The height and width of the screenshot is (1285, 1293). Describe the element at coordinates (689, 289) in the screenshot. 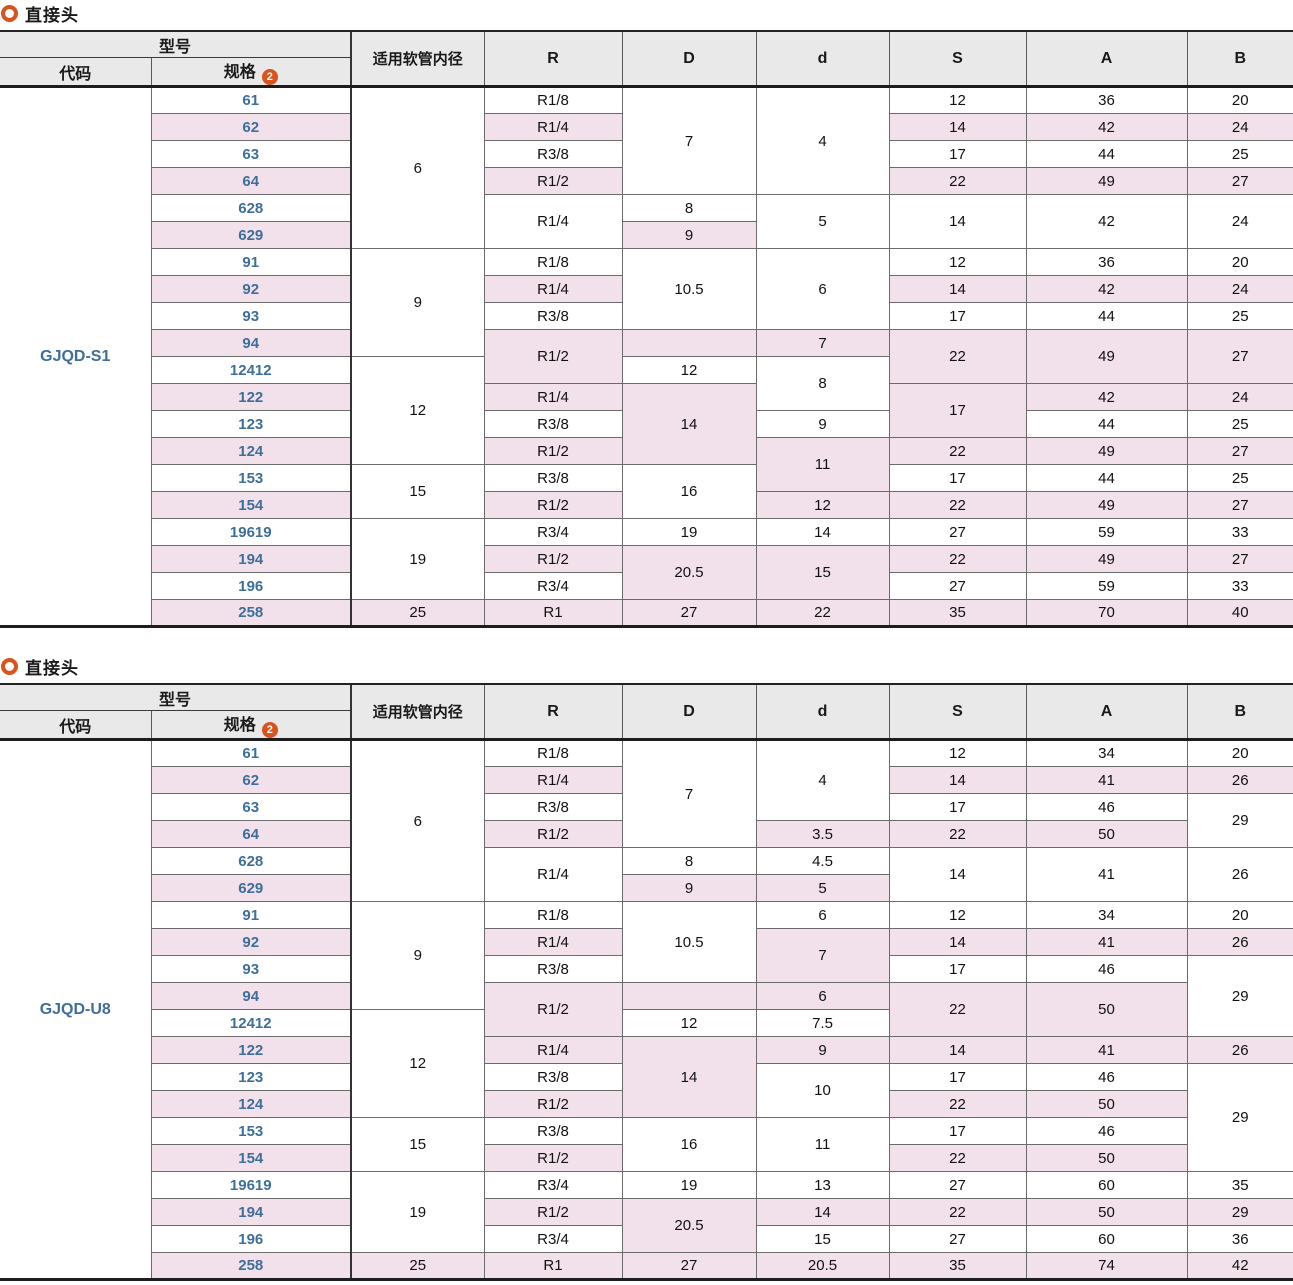

I see `cell-D: 10.5` at that location.